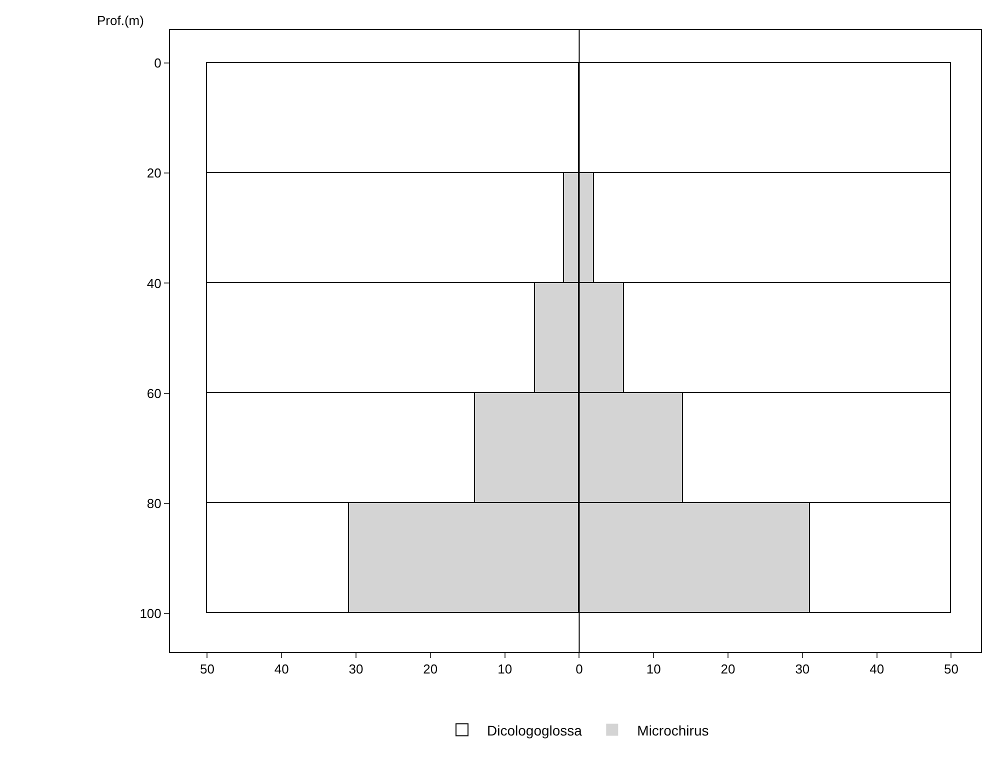 The height and width of the screenshot is (762, 991). Describe the element at coordinates (579, 669) in the screenshot. I see `x-tick-label: 0` at that location.